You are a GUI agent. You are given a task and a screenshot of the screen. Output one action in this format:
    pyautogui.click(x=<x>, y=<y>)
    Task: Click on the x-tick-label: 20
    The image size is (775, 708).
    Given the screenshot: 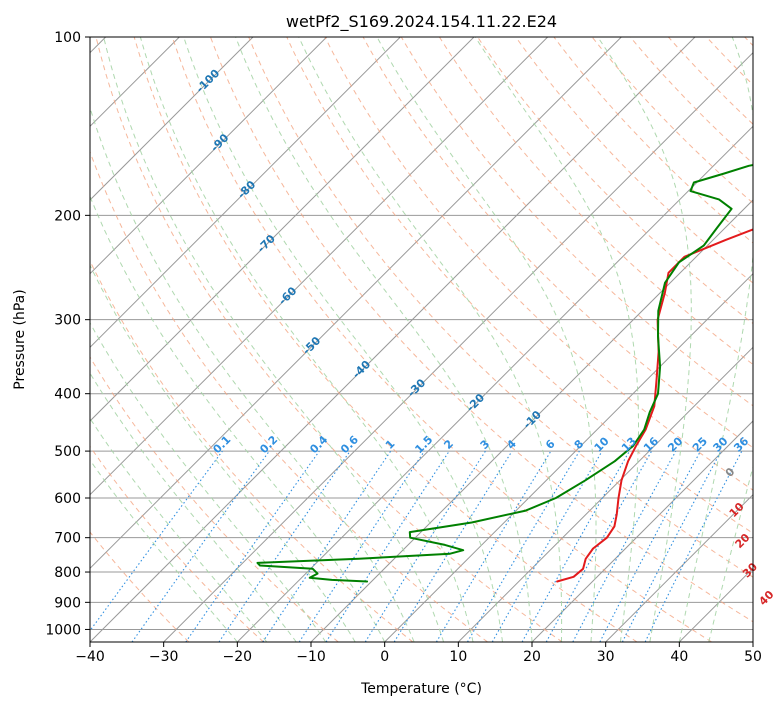 What is the action you would take?
    pyautogui.click(x=532, y=657)
    